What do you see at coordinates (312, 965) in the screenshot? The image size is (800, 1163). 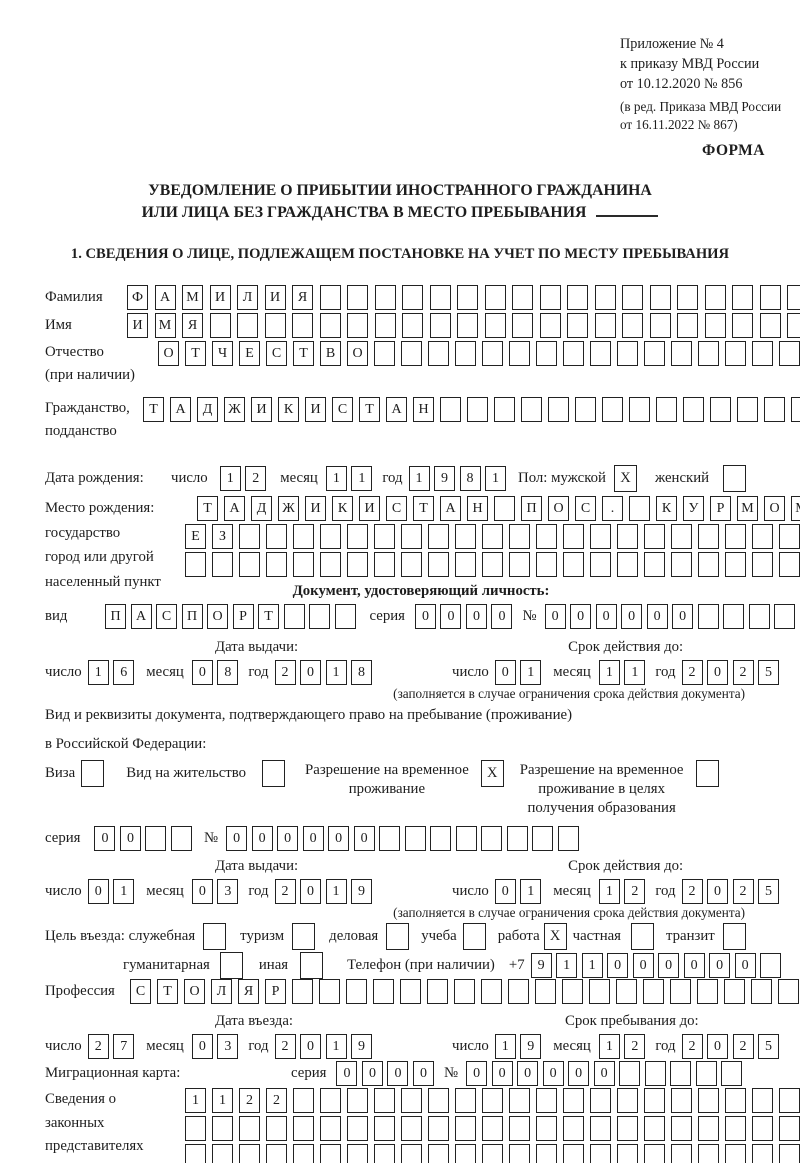 I see `purpose-other-checkbox` at bounding box center [312, 965].